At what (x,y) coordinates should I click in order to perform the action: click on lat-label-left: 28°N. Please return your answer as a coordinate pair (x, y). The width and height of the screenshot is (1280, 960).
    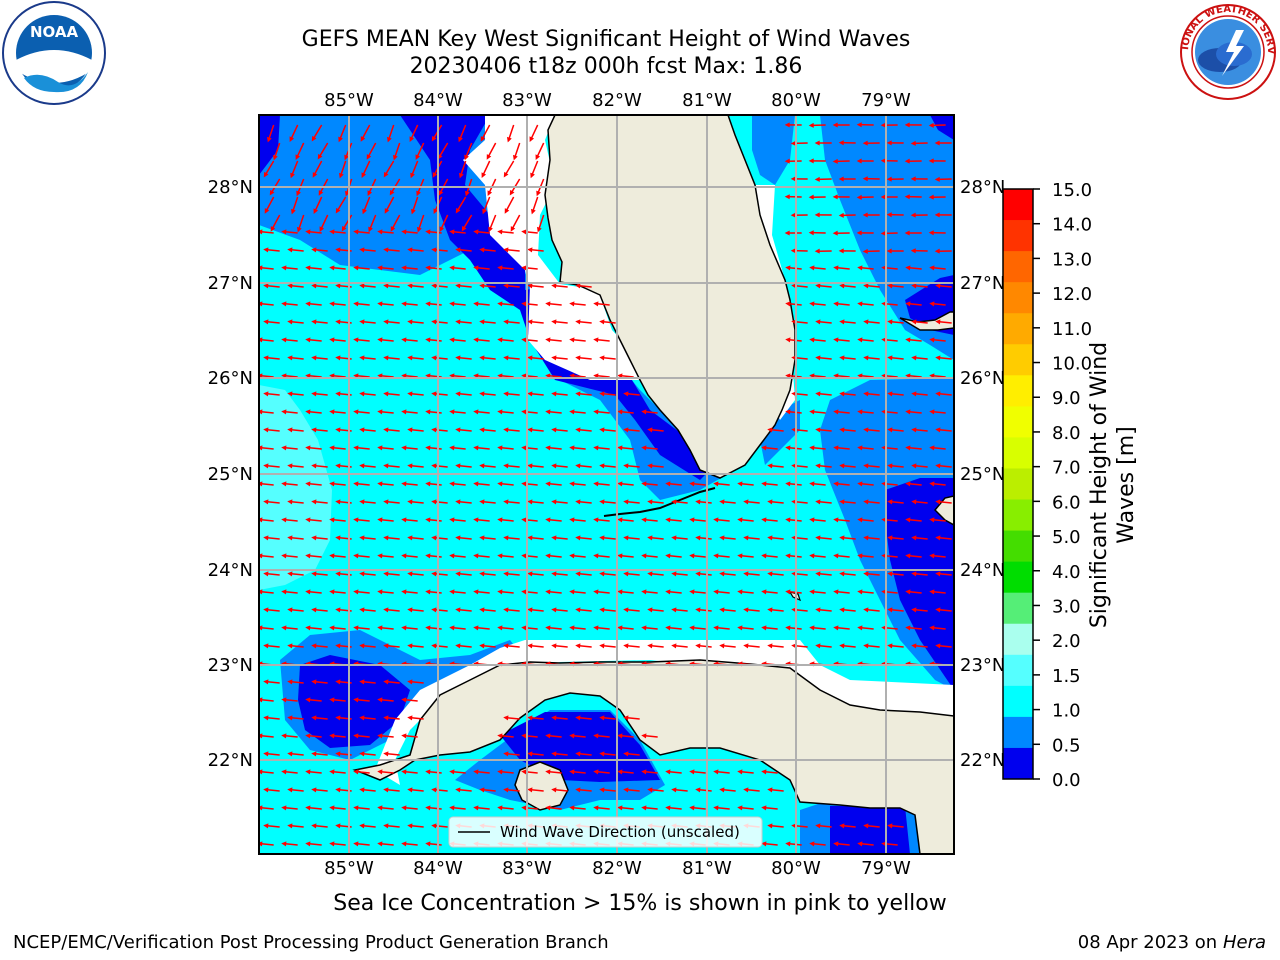
    Looking at the image, I should click on (230, 187).